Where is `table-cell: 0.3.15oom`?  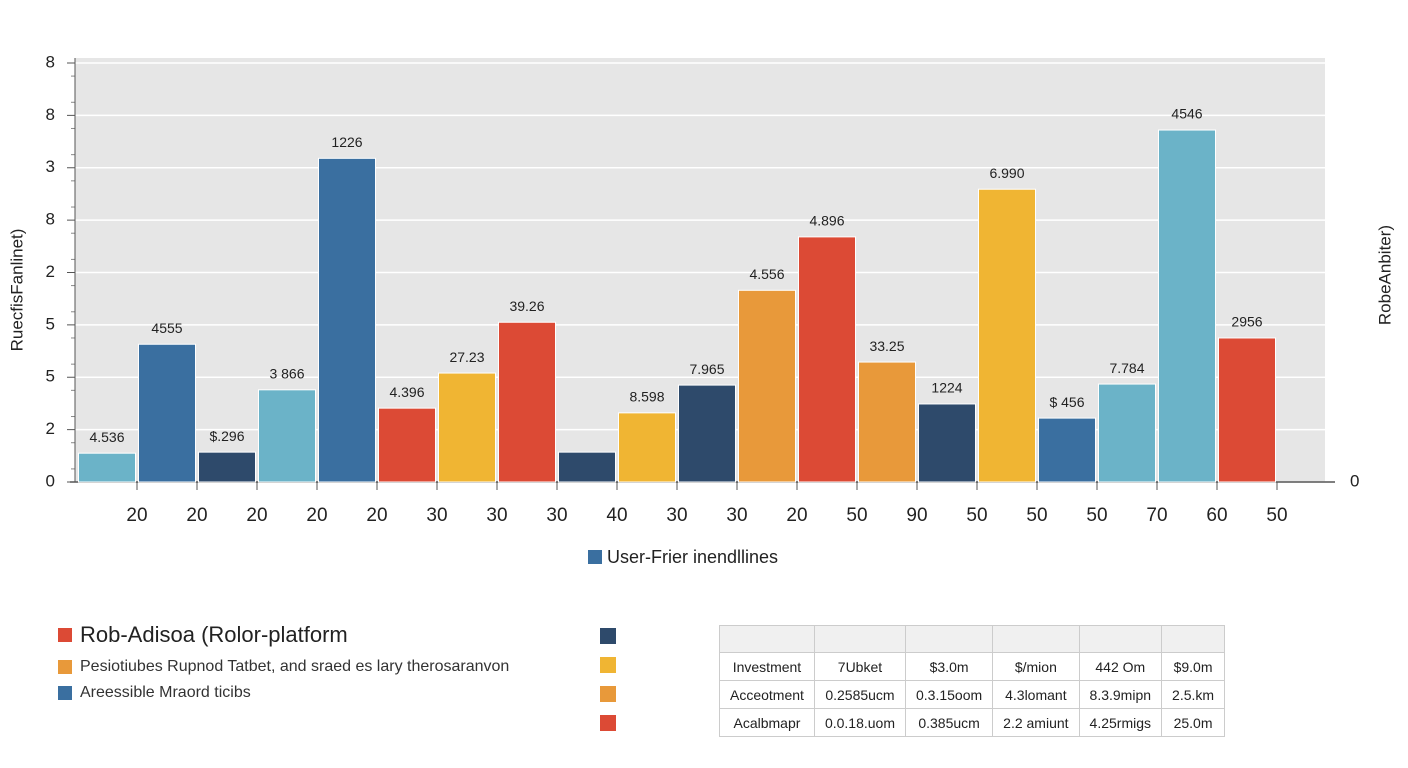
table-cell: 0.3.15oom is located at coordinates (949, 694).